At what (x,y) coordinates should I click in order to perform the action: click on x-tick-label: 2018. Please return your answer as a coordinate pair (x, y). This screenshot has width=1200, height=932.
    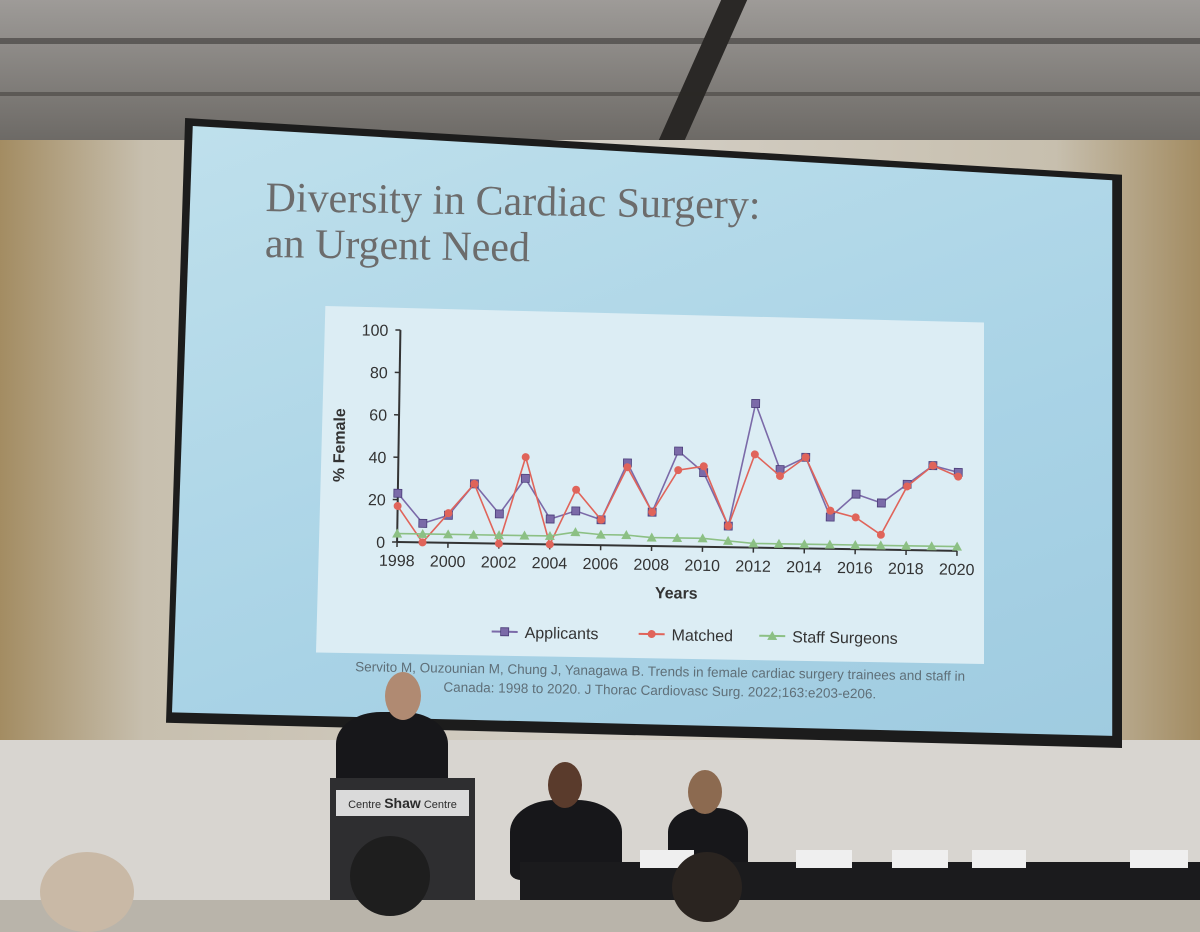
    Looking at the image, I should click on (906, 570).